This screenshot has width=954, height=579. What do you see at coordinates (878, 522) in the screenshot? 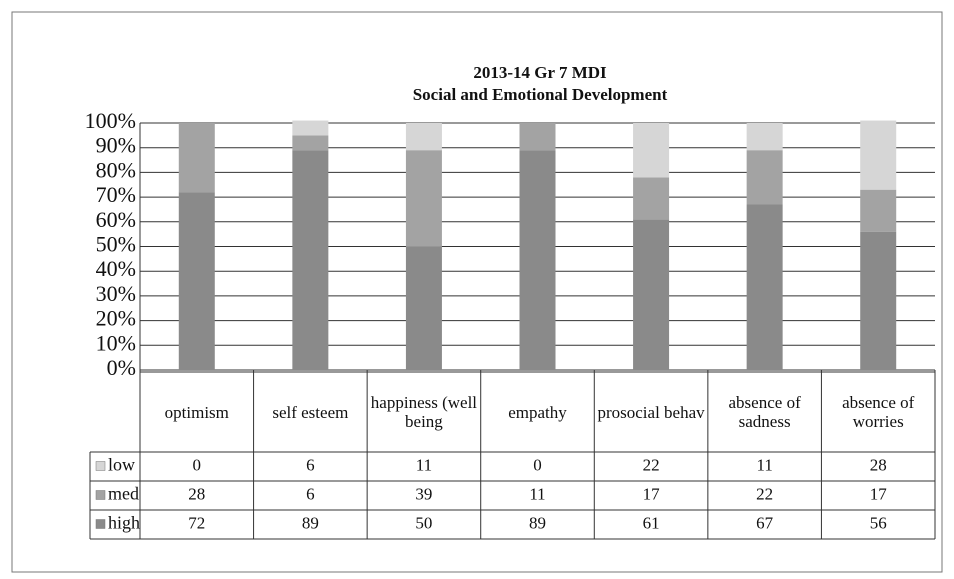
I see `table-value: 56` at bounding box center [878, 522].